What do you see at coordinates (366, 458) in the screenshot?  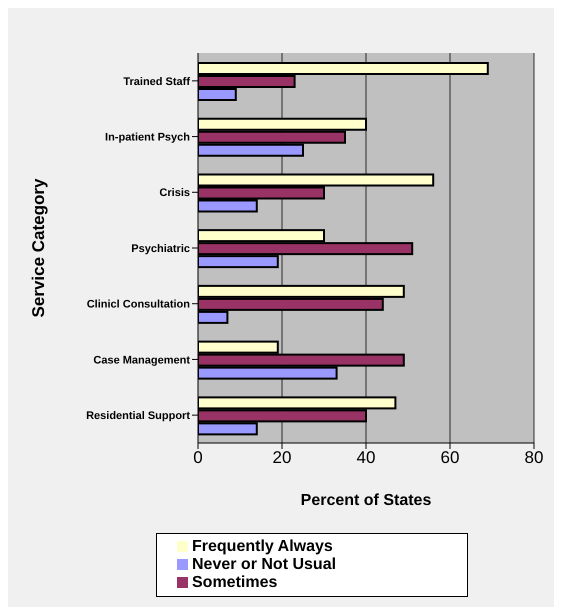 I see `x-tick-label: 40` at bounding box center [366, 458].